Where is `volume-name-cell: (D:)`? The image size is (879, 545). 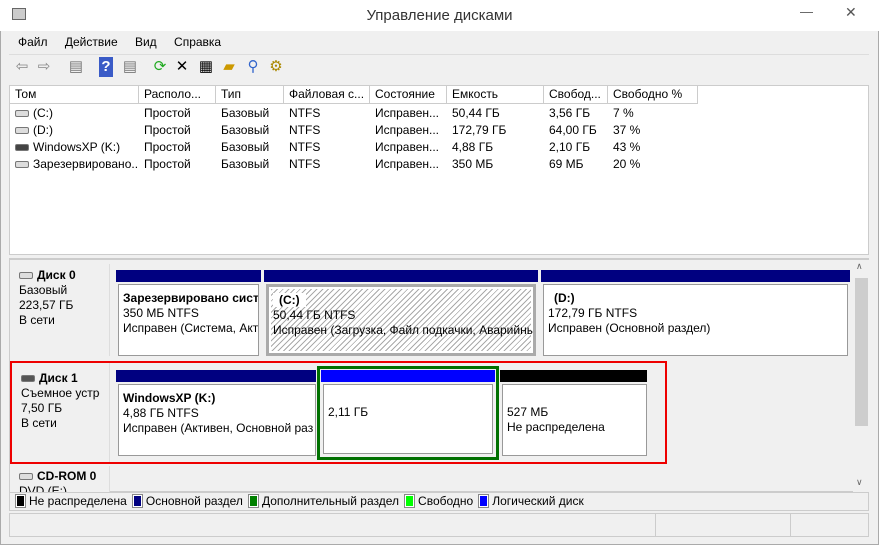 volume-name-cell: (D:) is located at coordinates (74, 130).